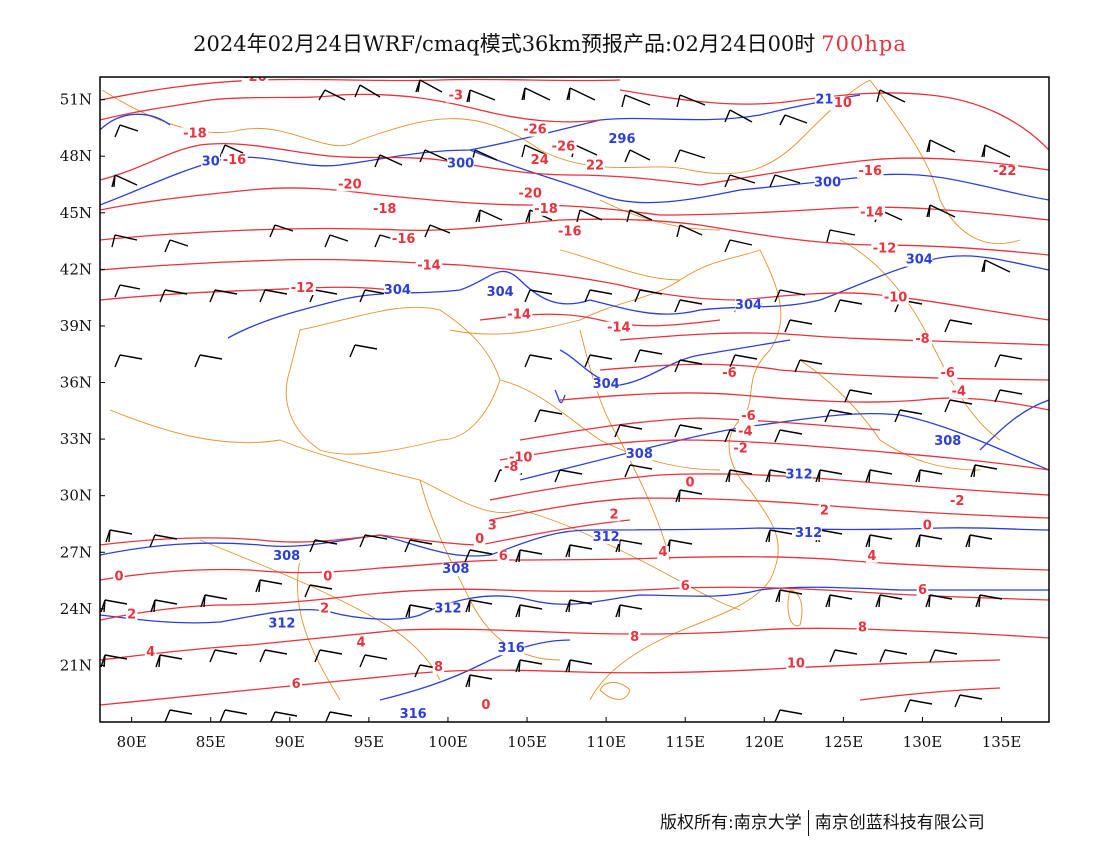 The image size is (1100, 850). I want to click on temperature-label: -18, so click(385, 209).